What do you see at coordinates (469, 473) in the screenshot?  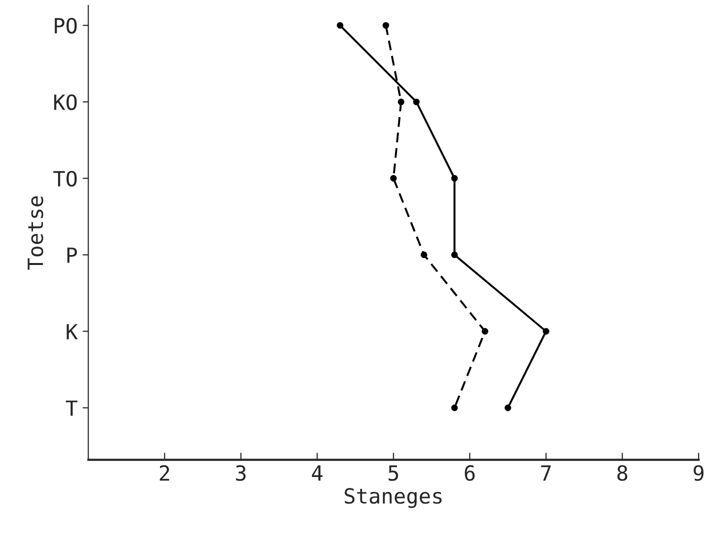 I see `x-tick-label: 6` at bounding box center [469, 473].